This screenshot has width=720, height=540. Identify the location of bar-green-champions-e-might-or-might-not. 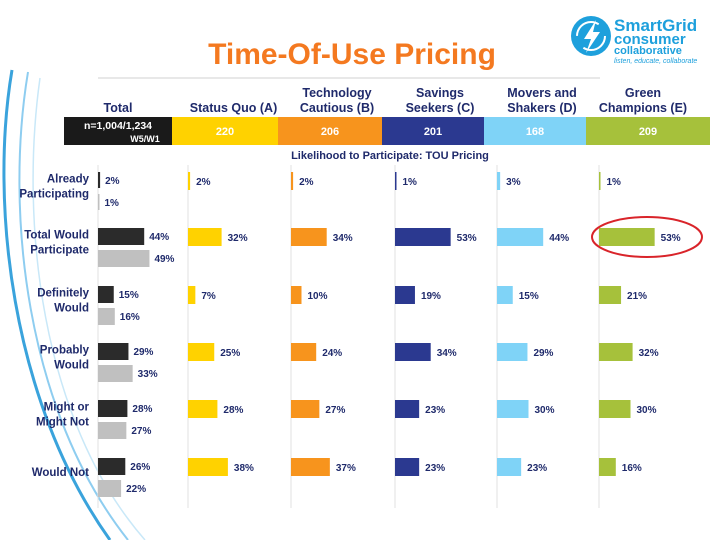
(615, 409).